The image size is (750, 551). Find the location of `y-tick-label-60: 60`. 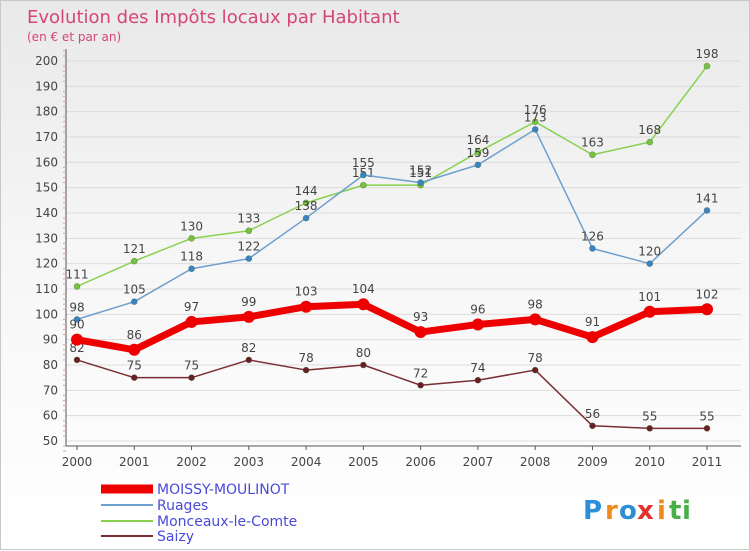

y-tick-label-60: 60 is located at coordinates (50, 416).